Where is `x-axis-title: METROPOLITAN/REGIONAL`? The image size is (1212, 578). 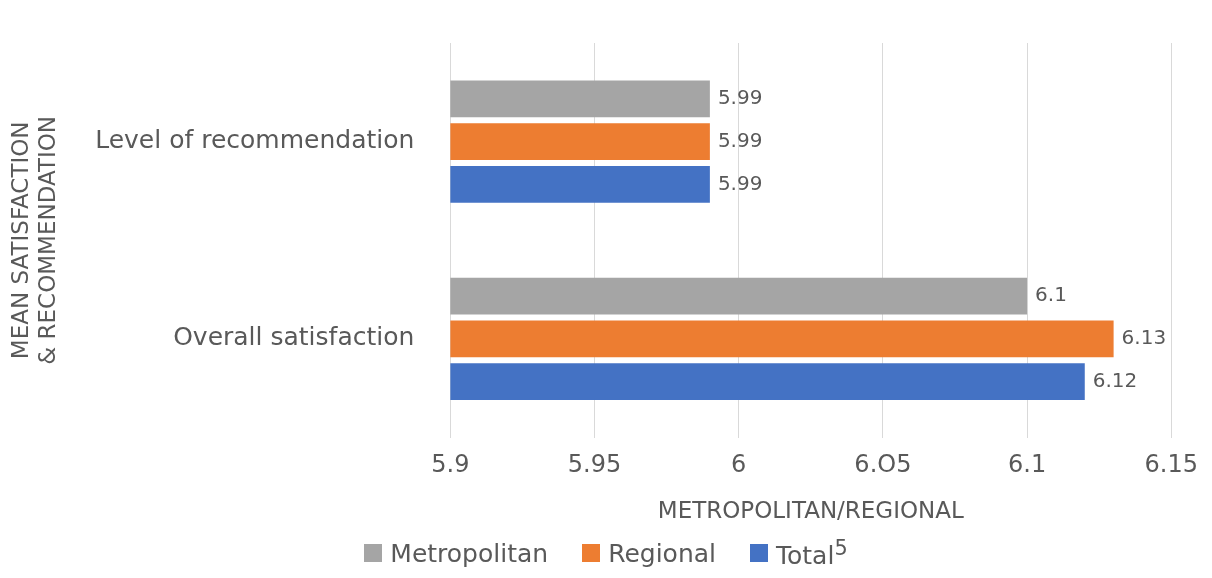 x-axis-title: METROPOLITAN/REGIONAL is located at coordinates (810, 510).